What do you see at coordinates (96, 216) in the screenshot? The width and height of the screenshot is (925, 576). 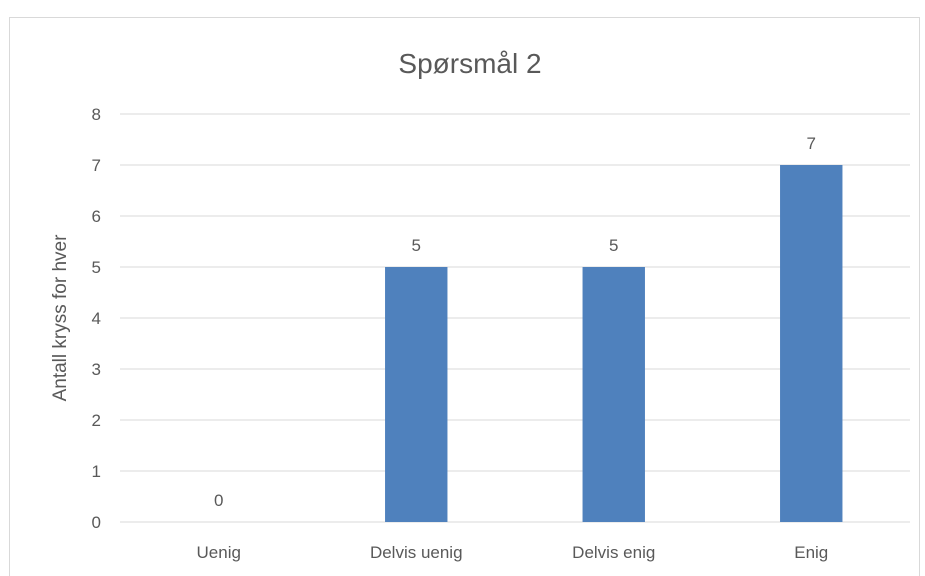 I see `y-tick-label: 6` at bounding box center [96, 216].